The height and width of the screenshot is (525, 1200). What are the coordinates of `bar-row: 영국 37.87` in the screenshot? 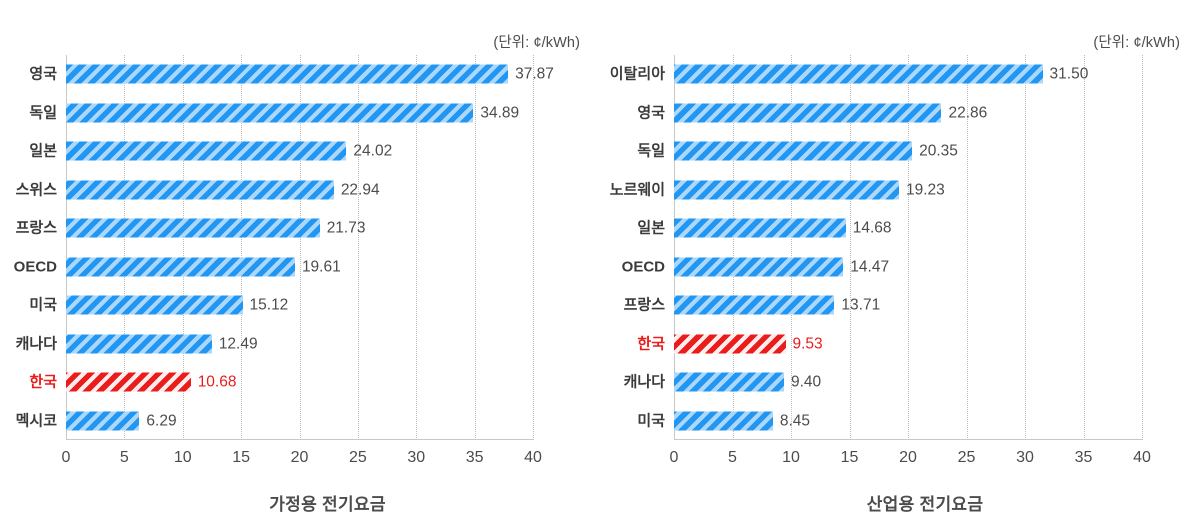 It's located at (291, 74).